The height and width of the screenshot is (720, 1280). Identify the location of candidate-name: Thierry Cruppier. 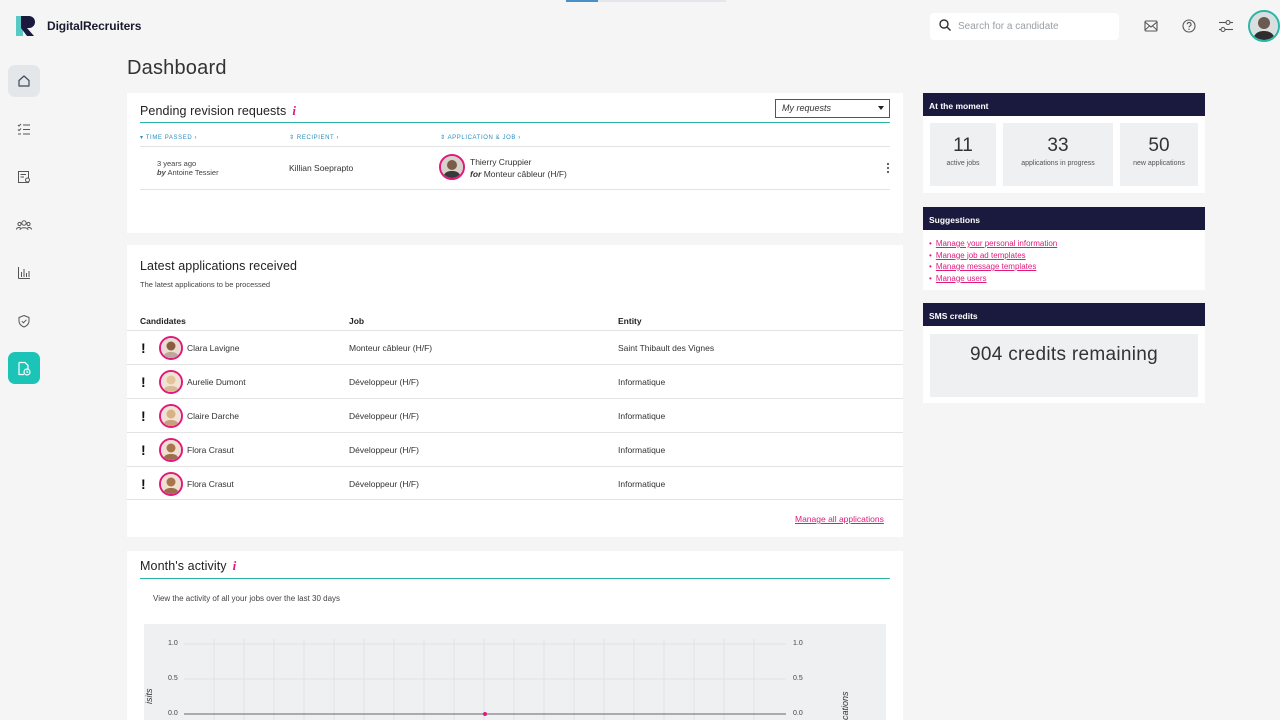
(501, 162).